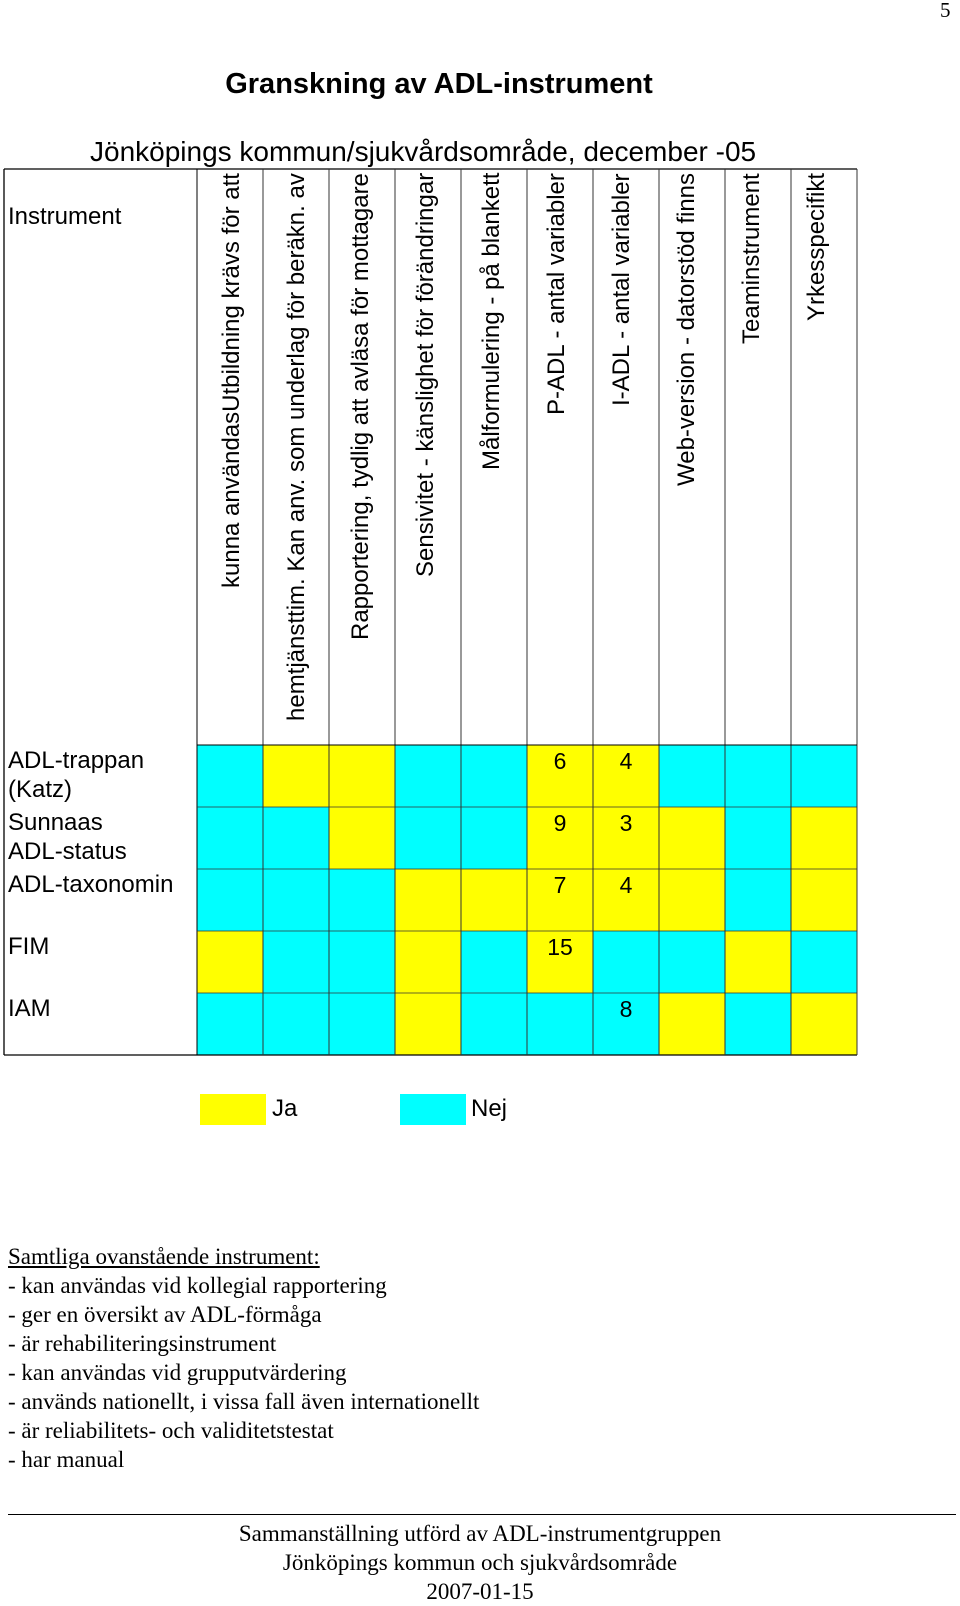 The width and height of the screenshot is (960, 1606). What do you see at coordinates (164, 1256) in the screenshot?
I see `notes-heading: Samtliga ovanstående instrument:` at bounding box center [164, 1256].